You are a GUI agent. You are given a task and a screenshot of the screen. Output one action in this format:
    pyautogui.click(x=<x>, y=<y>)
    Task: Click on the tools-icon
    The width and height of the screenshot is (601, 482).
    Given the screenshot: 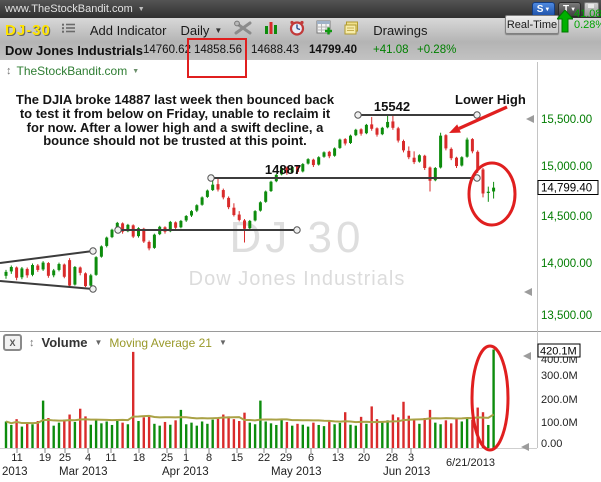 What is the action you would take?
    pyautogui.click(x=243, y=30)
    